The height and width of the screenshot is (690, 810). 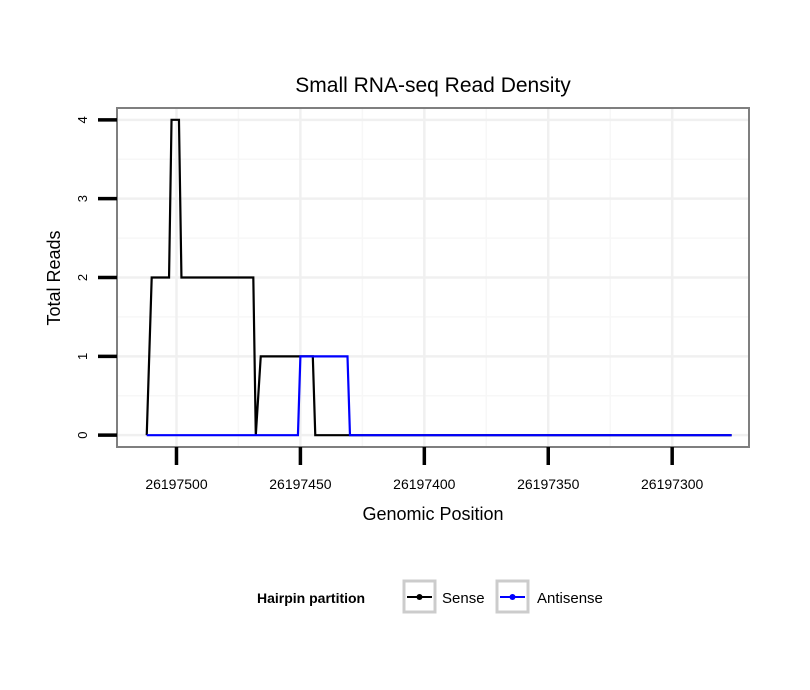 What do you see at coordinates (82, 119) in the screenshot?
I see `y-tick-label: 4` at bounding box center [82, 119].